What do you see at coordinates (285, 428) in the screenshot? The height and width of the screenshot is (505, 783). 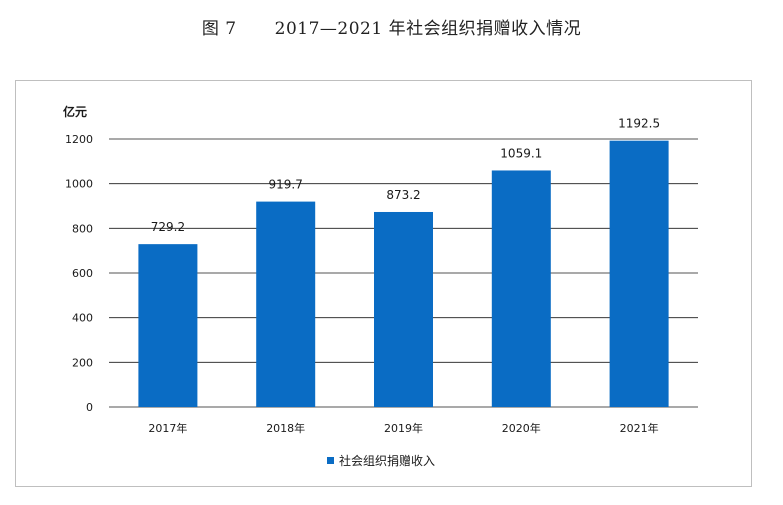 I see `x-tick-label: 2018年` at bounding box center [285, 428].